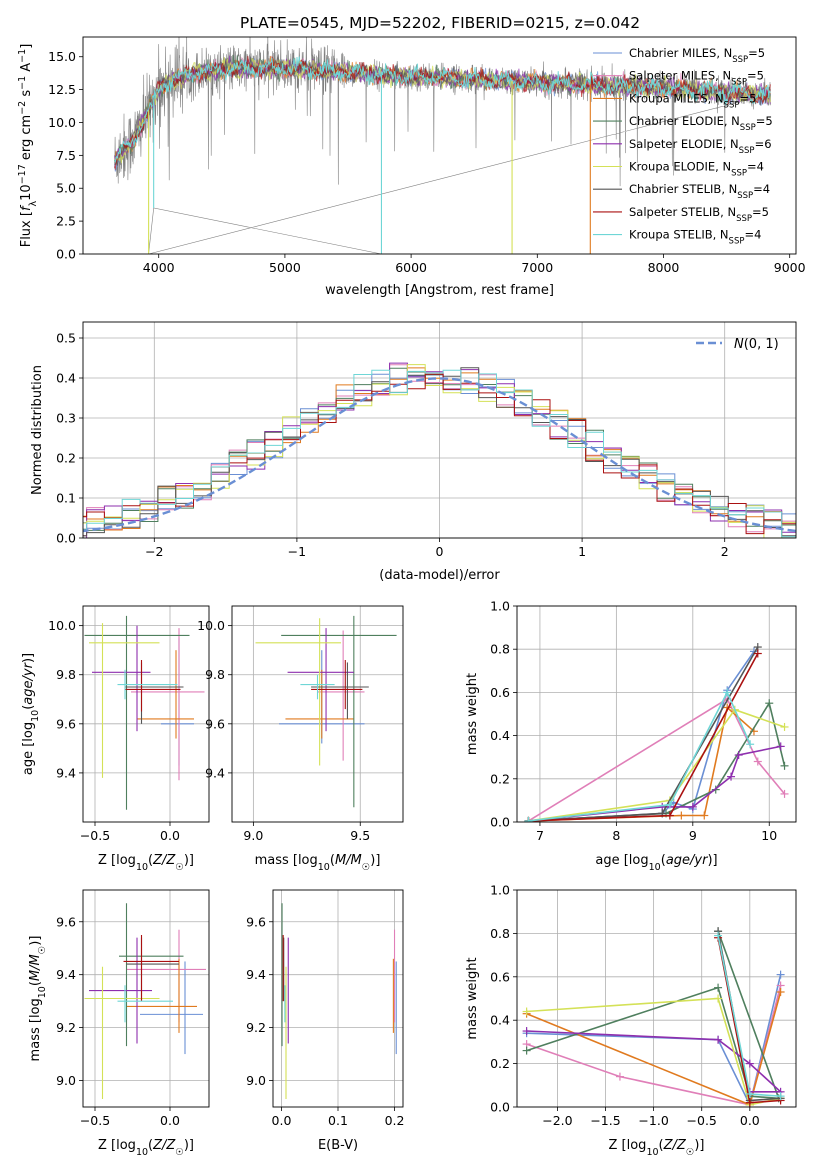  I want to click on y-axis-label: mass [log10(M/M☉)], so click(38, 999).